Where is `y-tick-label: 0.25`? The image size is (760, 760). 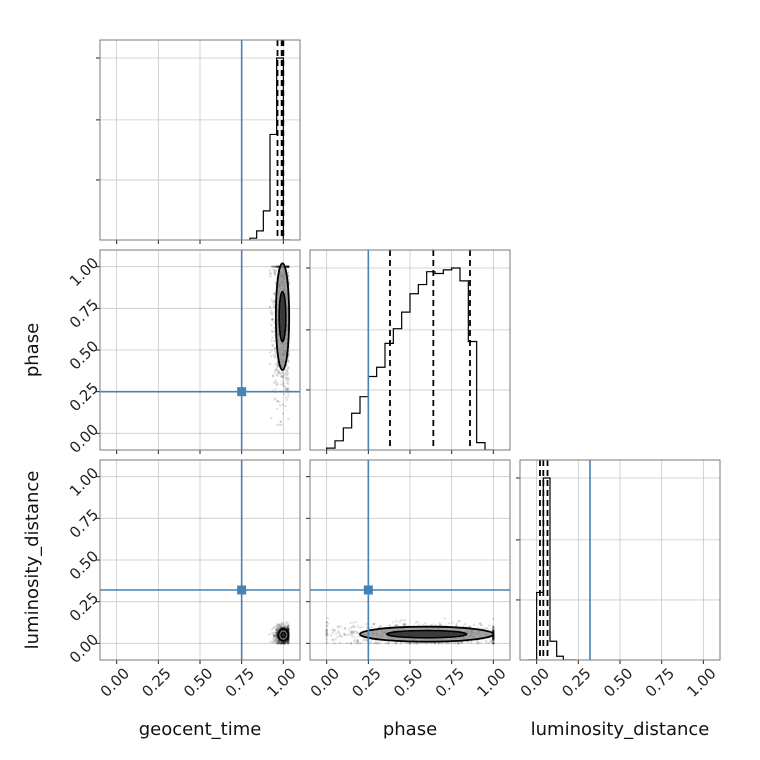 y-tick-label: 0.25 is located at coordinates (84, 397).